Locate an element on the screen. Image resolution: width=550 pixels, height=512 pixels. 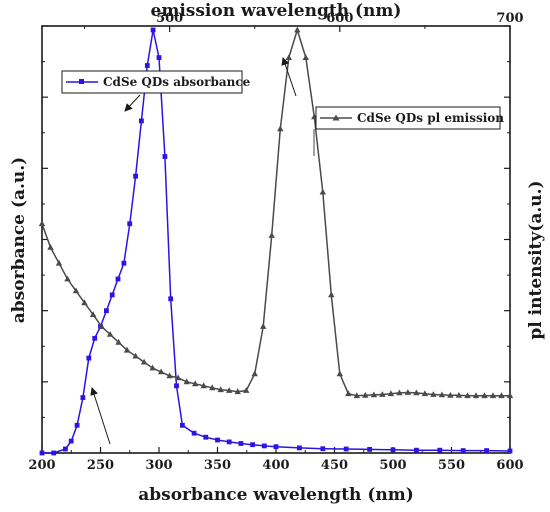
legend-absorbance: CdSe QDs absorbance is located at coordinates (156, 82).